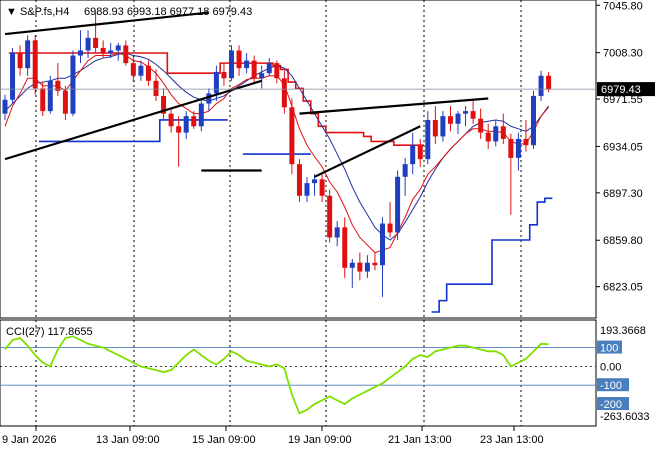 The height and width of the screenshot is (450, 660). What do you see at coordinates (44, 12) in the screenshot?
I see `chart-symbol: S&P.fs,H4` at bounding box center [44, 12].